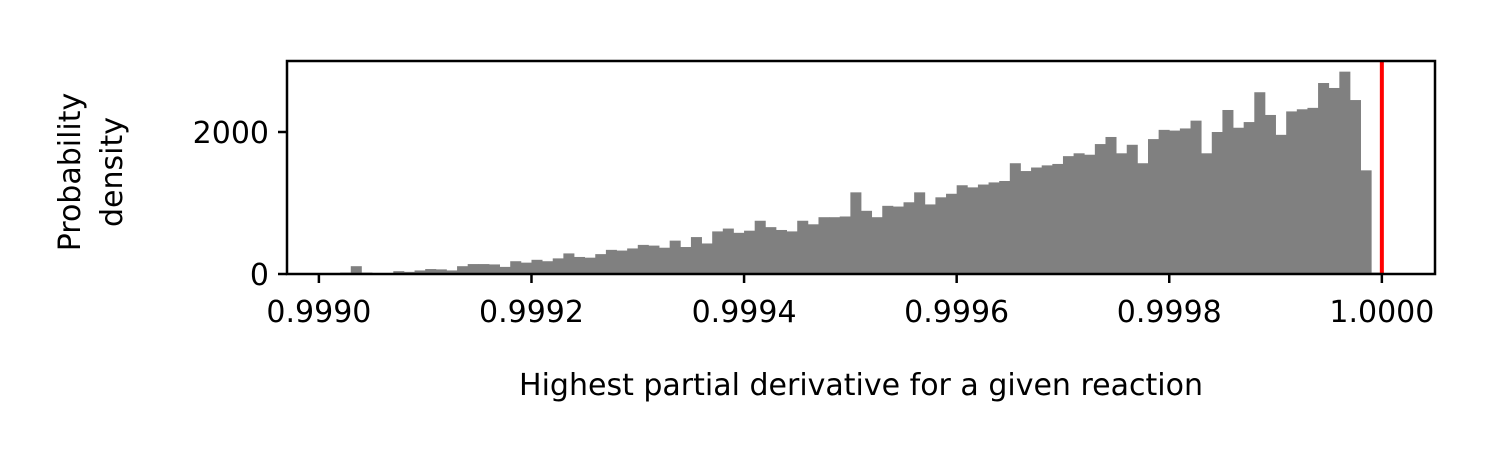  What do you see at coordinates (1169, 312) in the screenshot?
I see `x-tick-label: 0.9998` at bounding box center [1169, 312].